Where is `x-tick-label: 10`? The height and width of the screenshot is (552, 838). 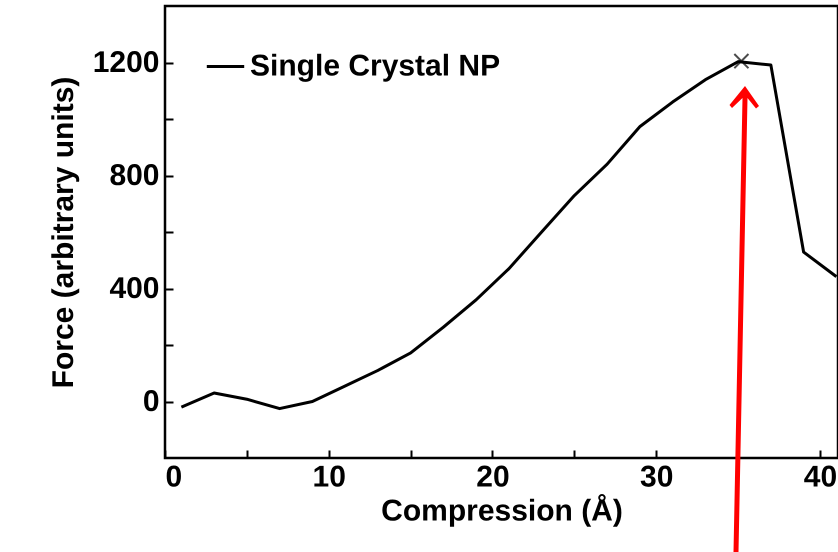 x-tick-label: 10 is located at coordinates (329, 477).